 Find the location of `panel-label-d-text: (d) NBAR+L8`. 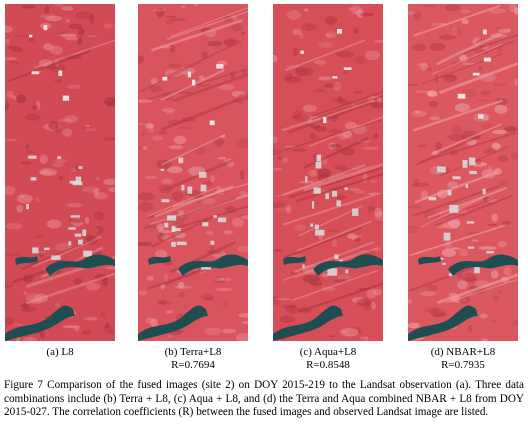

panel-label-d-text: (d) NBAR+L8 is located at coordinates (463, 352).